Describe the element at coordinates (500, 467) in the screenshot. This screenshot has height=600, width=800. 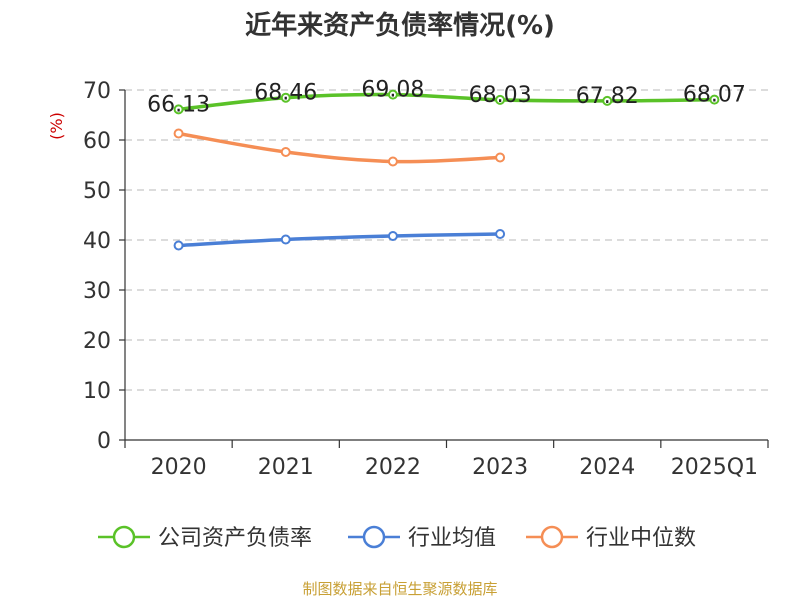
I see `x-tick-label: 2023` at that location.